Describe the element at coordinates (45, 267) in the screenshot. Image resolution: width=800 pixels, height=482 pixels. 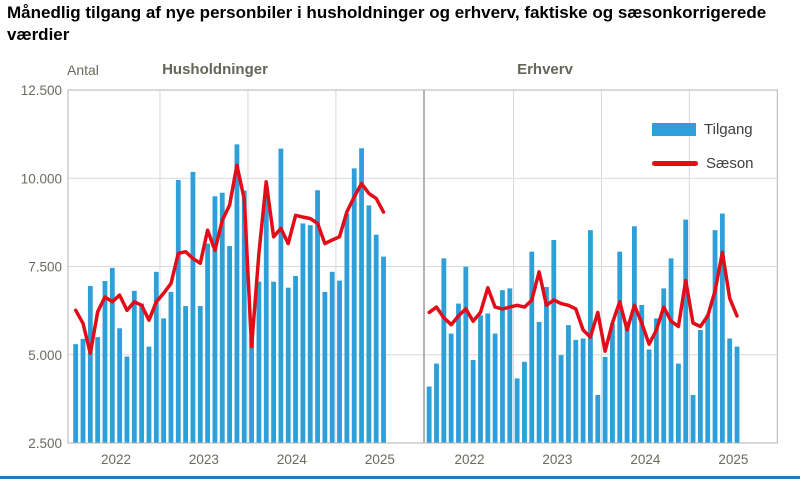
I see `y-tick-label: 7.500` at that location.